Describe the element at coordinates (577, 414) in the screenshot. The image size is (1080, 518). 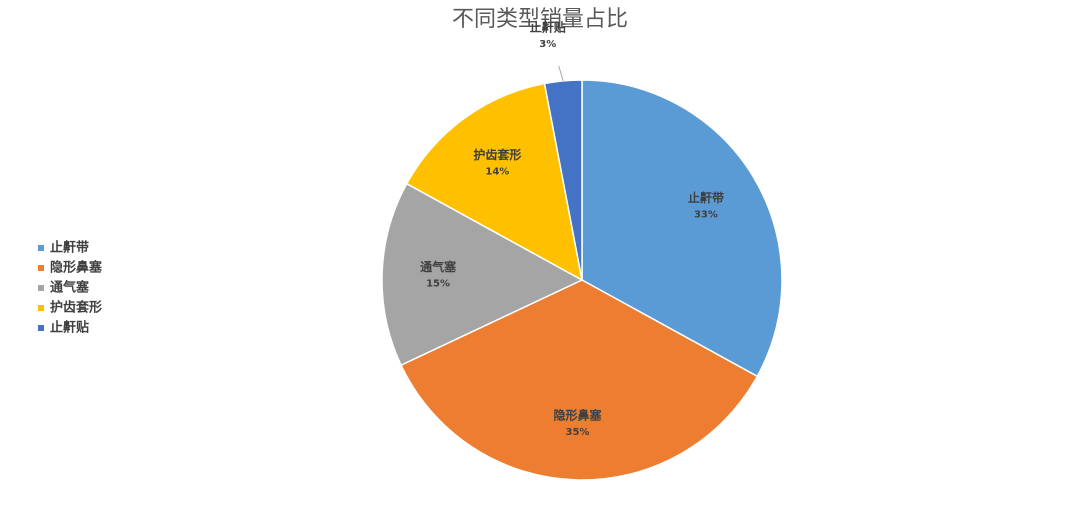
I see `data-label: 隐形鼻塞` at that location.